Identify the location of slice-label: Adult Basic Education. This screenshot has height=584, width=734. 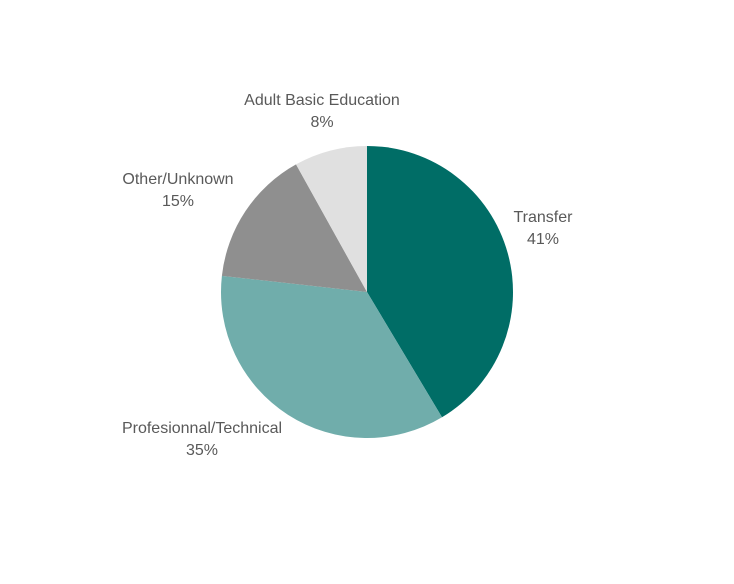
(322, 100).